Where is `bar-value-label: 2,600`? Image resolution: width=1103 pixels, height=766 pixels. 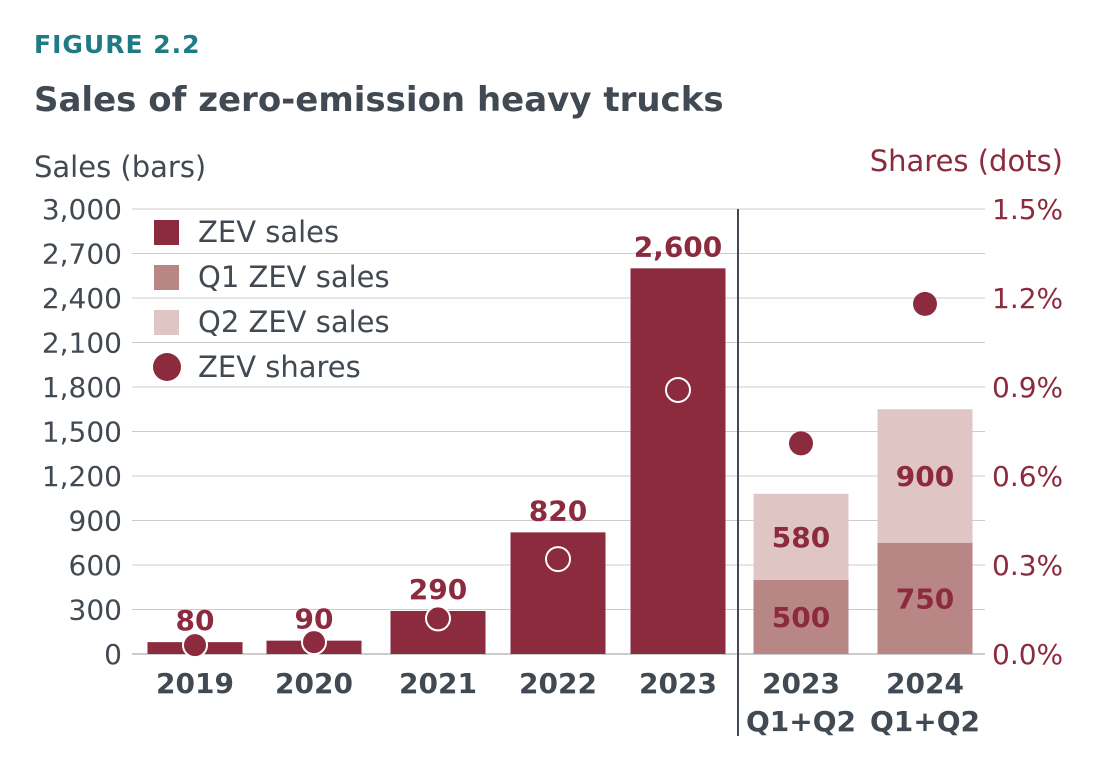 bar-value-label: 2,600 is located at coordinates (678, 246).